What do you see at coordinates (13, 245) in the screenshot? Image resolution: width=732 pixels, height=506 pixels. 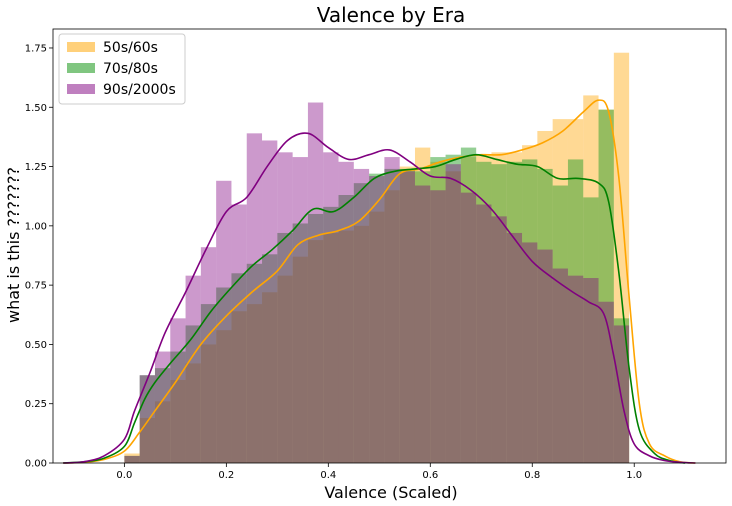 I see `y-axis-label: what is this ???????` at bounding box center [13, 245].